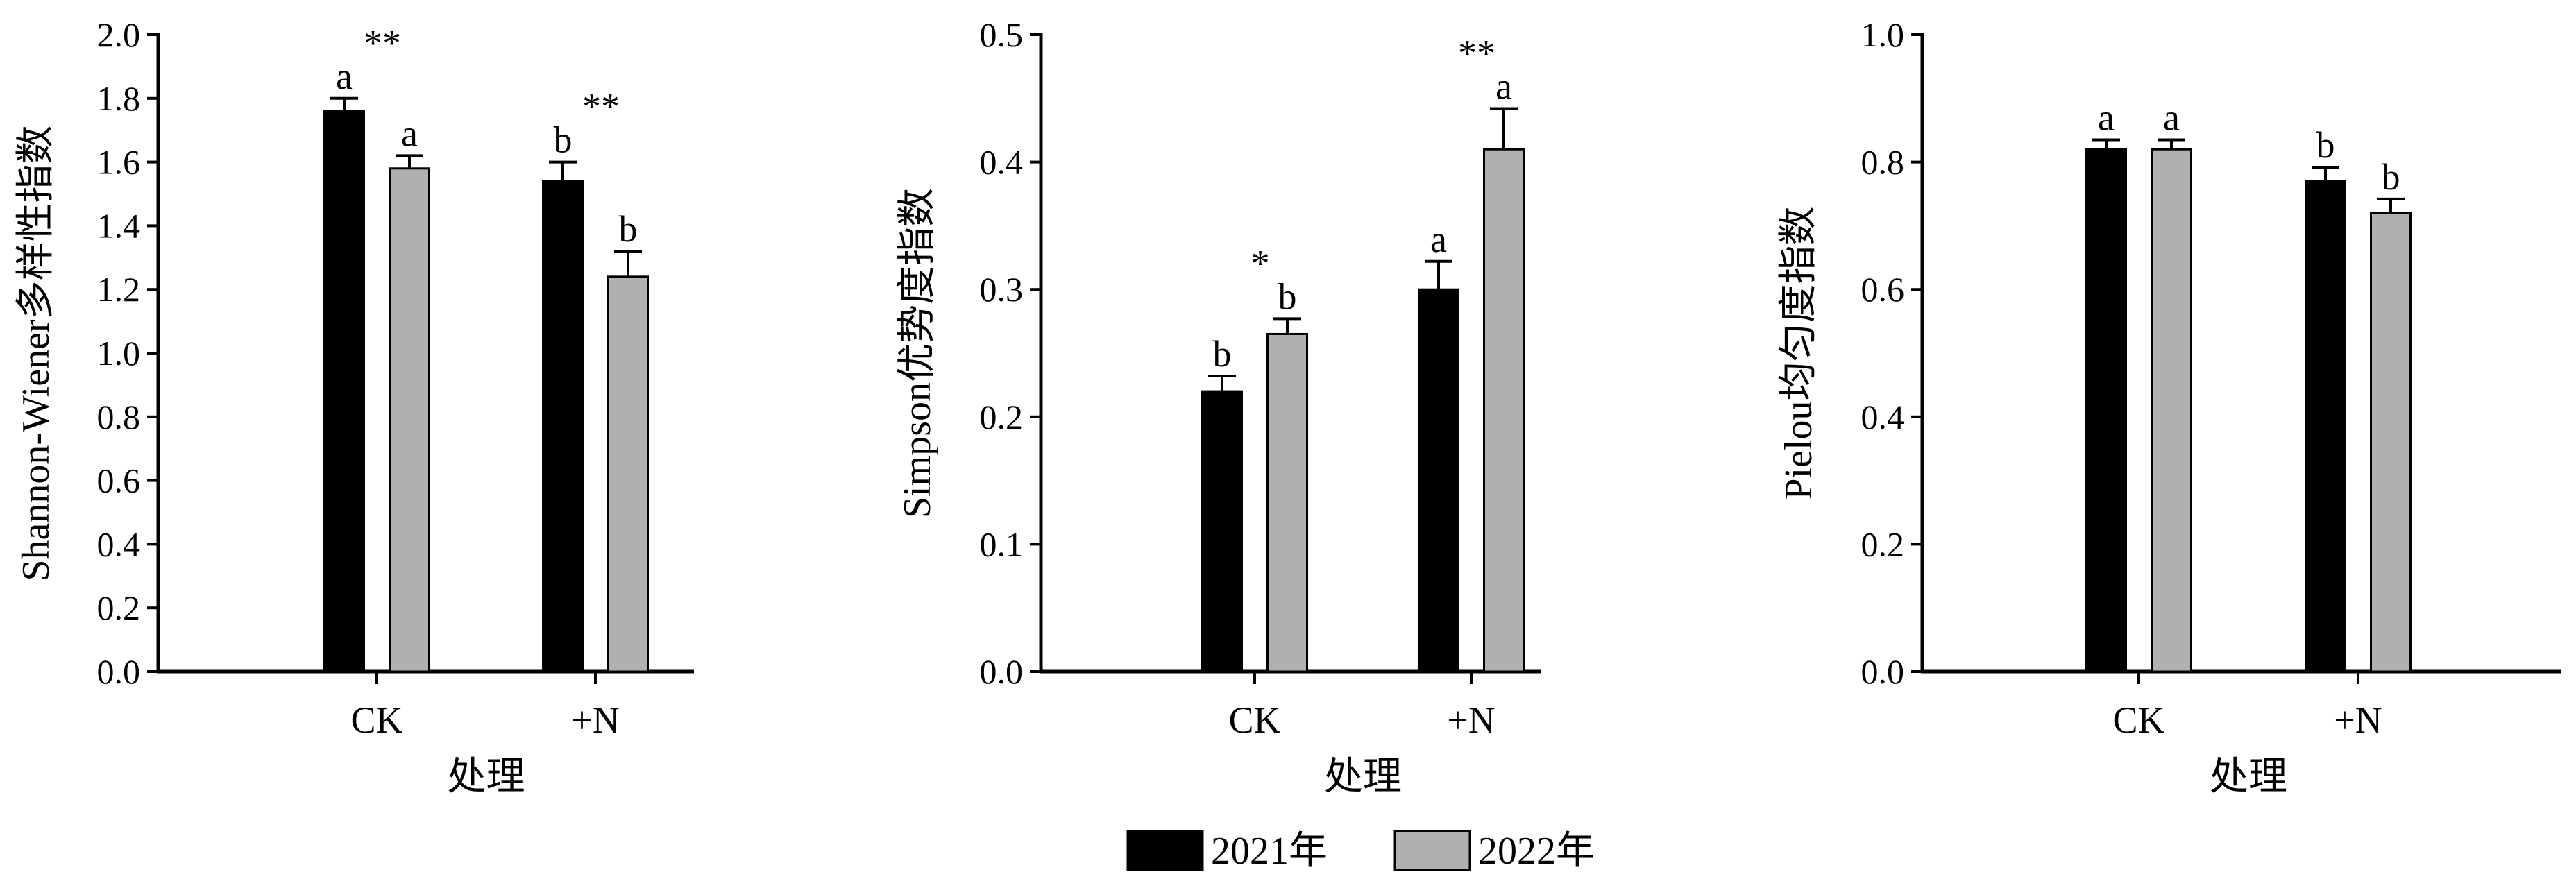 The width and height of the screenshot is (2576, 888). I want to click on y-axis-title: Pielou均匀度指数, so click(1799, 353).